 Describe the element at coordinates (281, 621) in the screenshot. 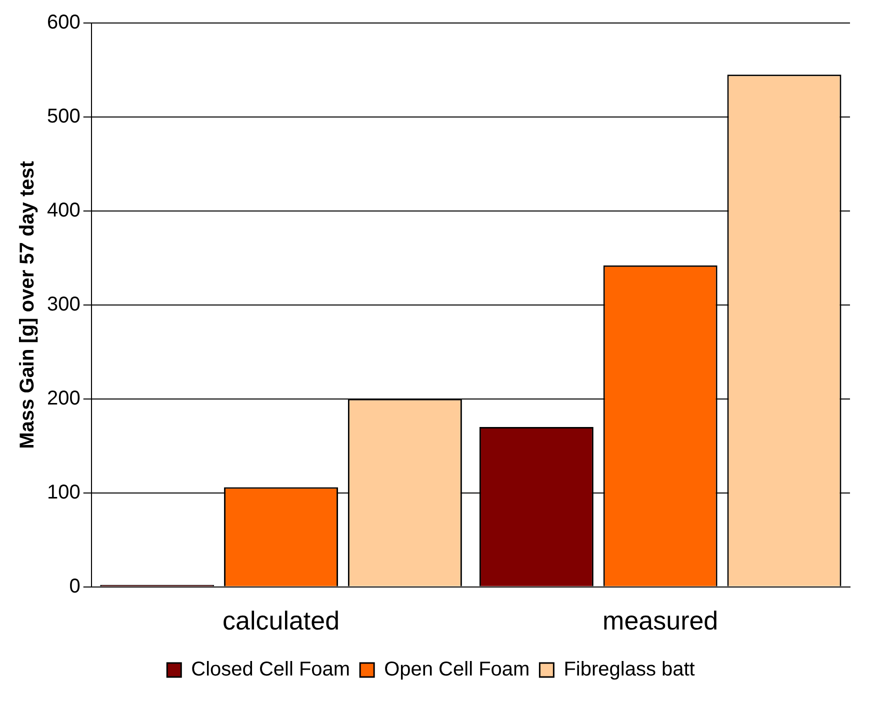

I see `x-tick-label: calculated` at that location.